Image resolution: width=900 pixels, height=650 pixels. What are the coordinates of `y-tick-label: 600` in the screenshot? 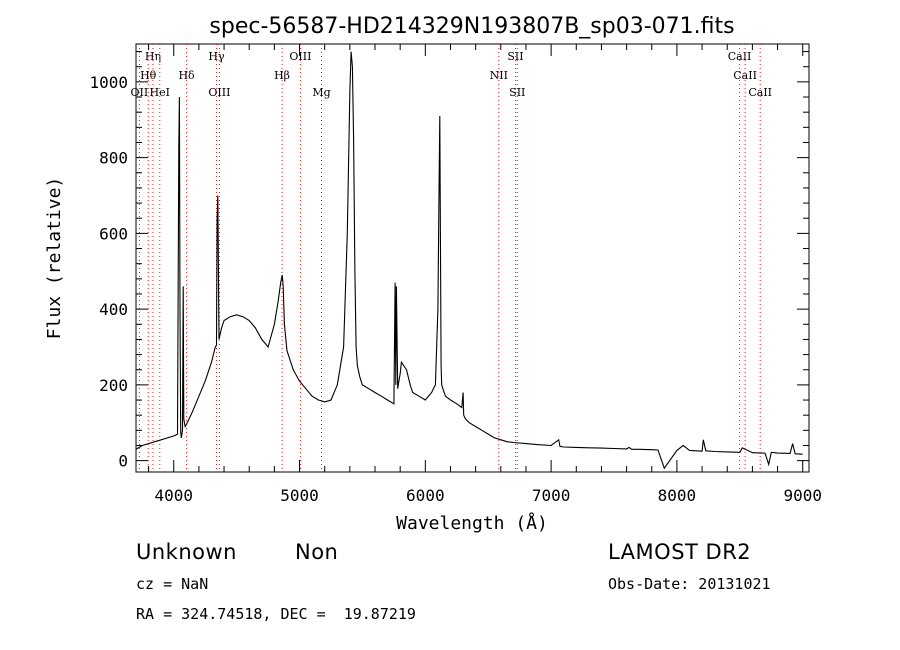 It's located at (113, 233).